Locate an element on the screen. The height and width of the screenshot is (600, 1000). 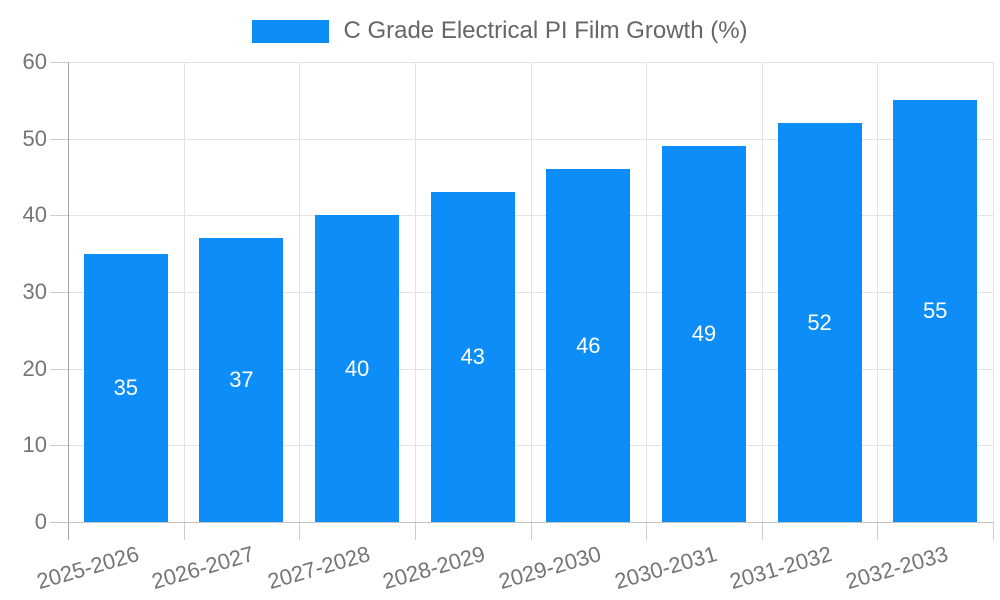
bar-value-label: 40 is located at coordinates (357, 368).